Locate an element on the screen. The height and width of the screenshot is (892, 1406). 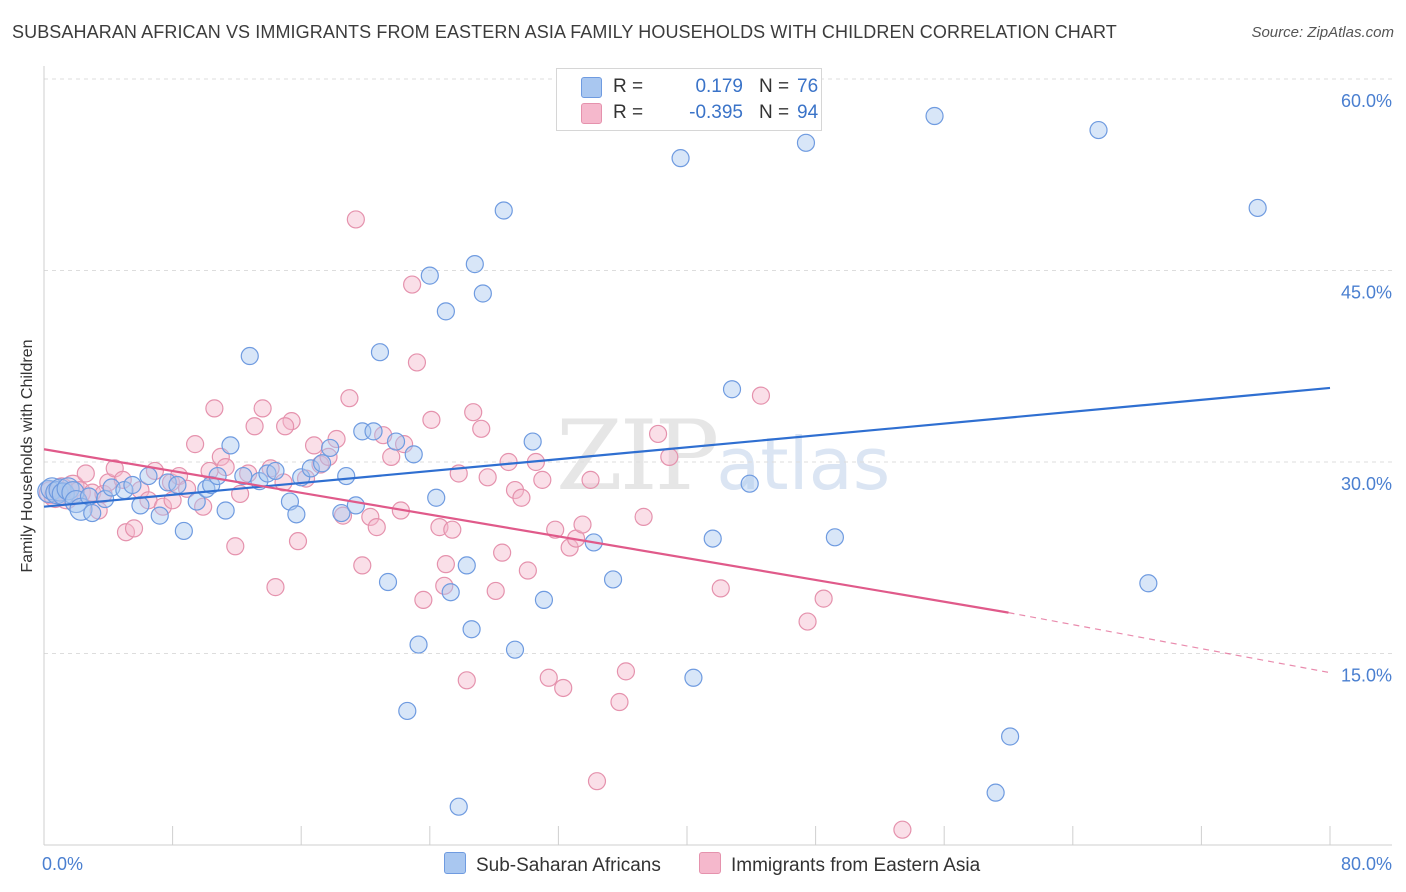
bottom-legend-label-blue: Sub-Saharan Africans is located at coordinates (568, 865).